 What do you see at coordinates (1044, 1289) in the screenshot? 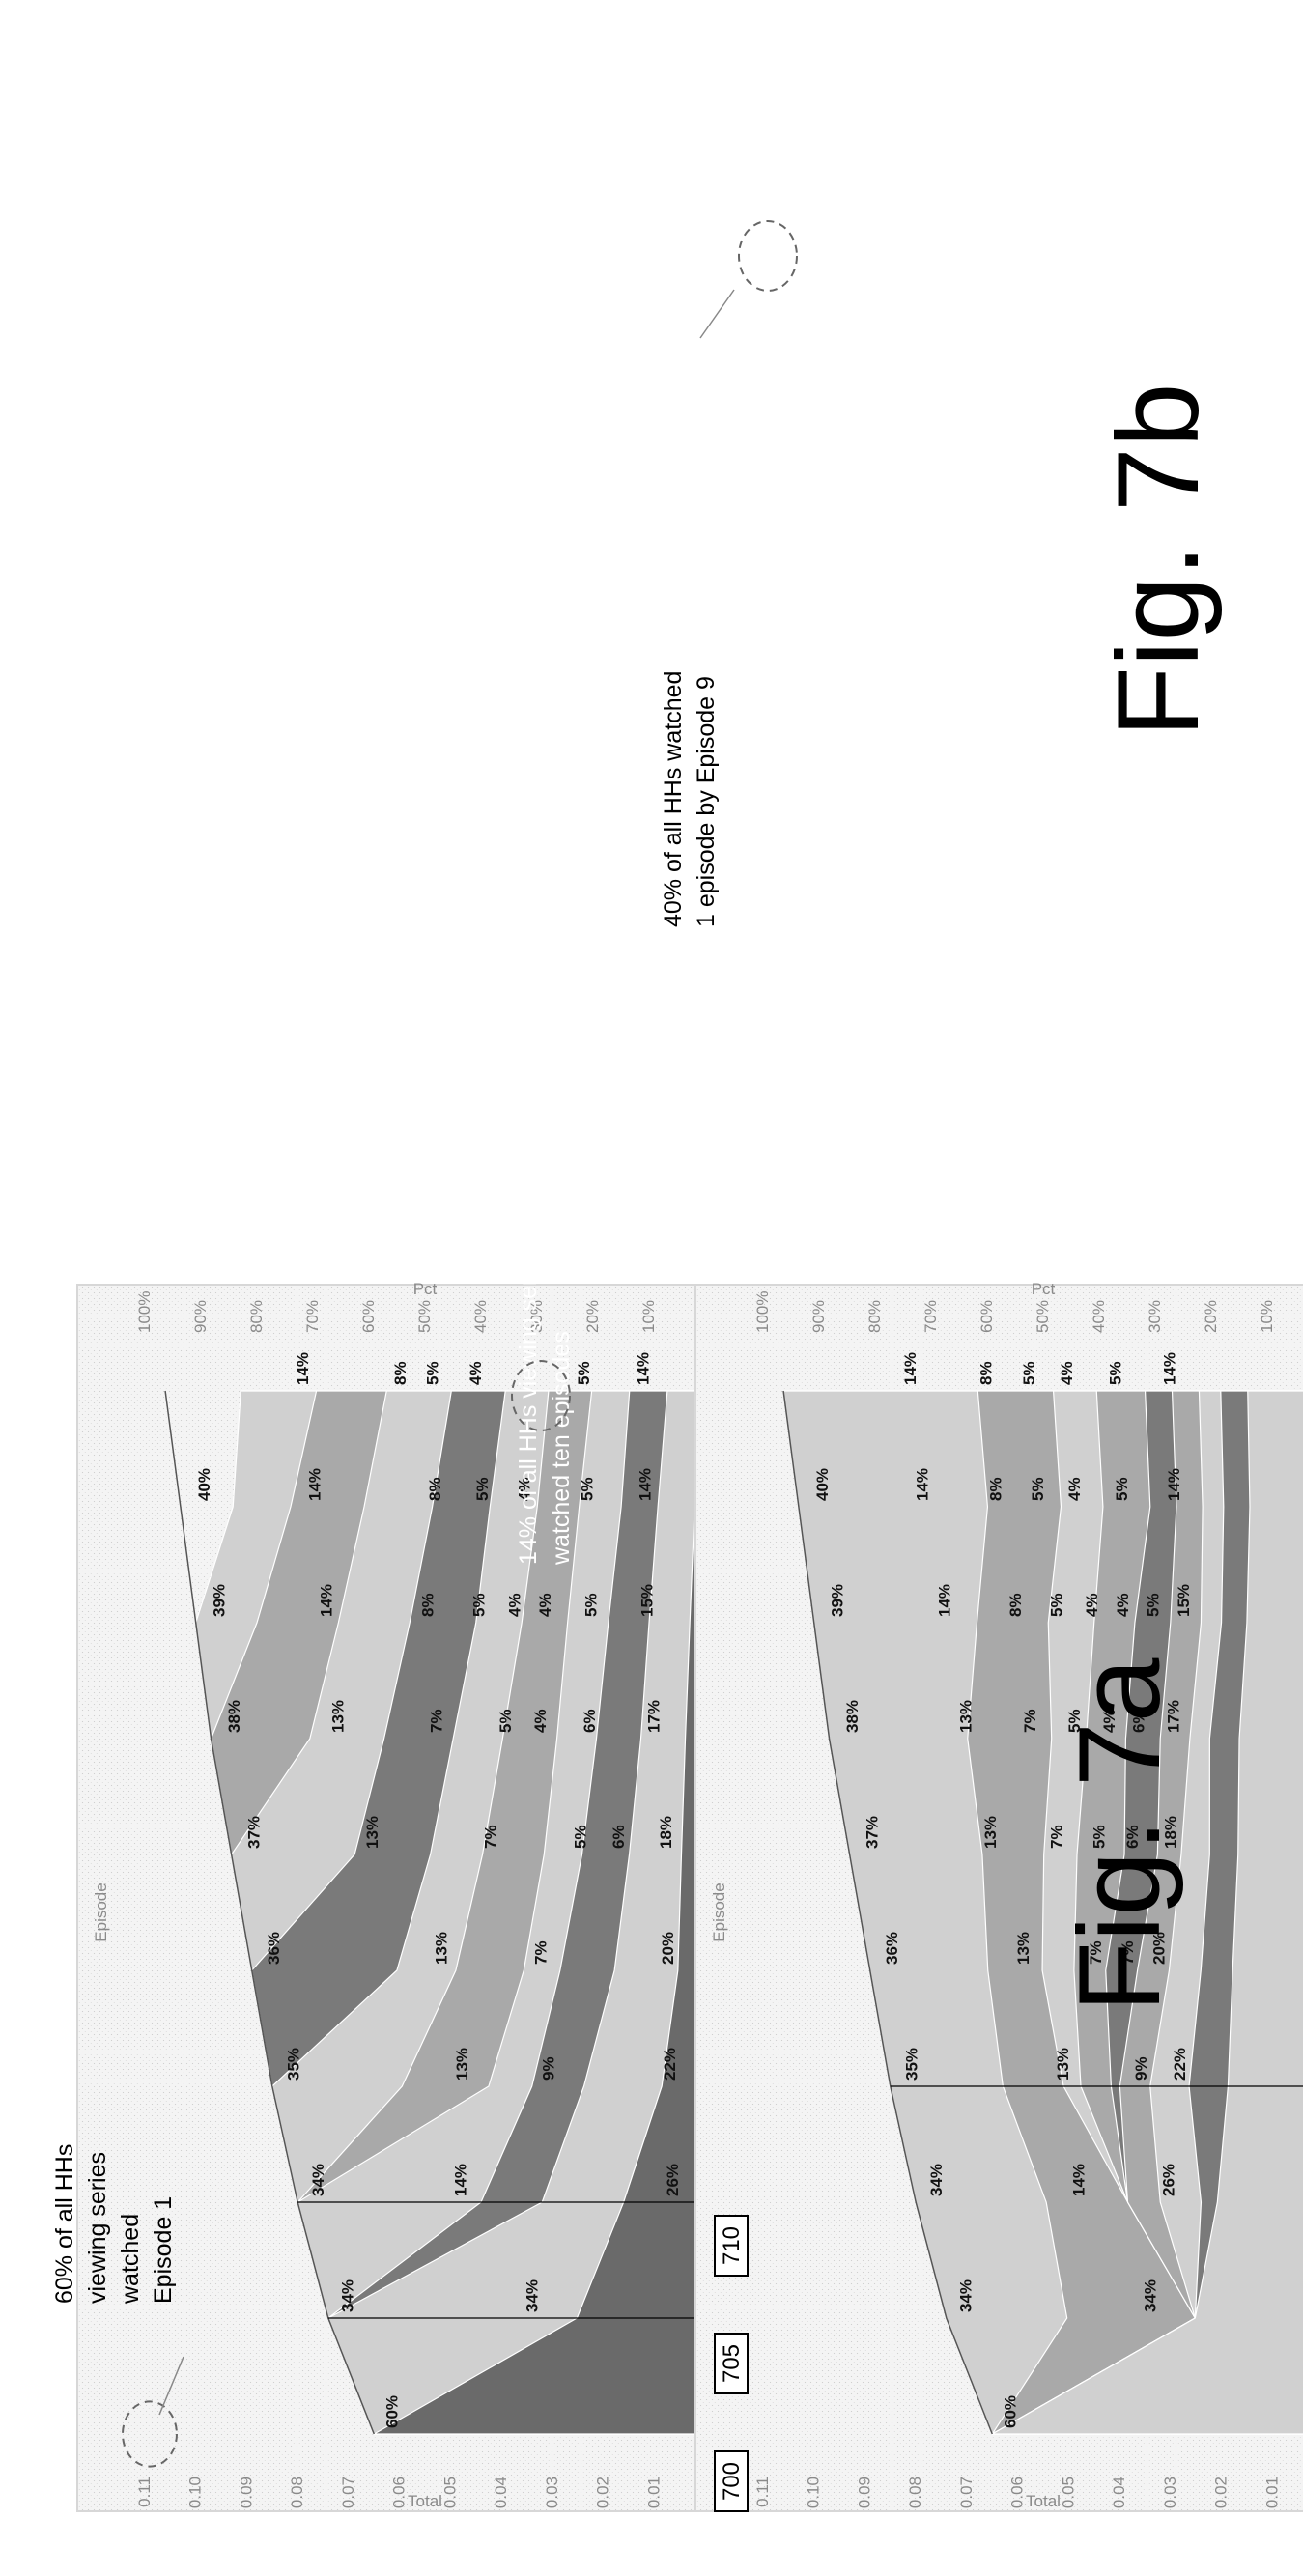
I see `y2-axis-title: Pct` at bounding box center [1044, 1289].